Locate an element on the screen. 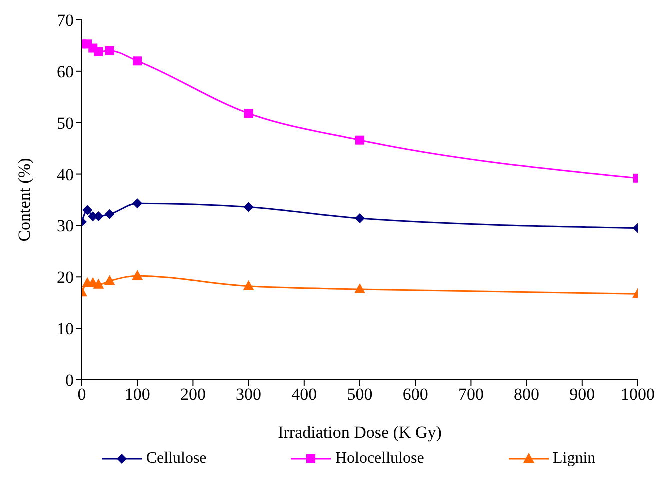  y-axis-title: Content (%) is located at coordinates (24, 200).